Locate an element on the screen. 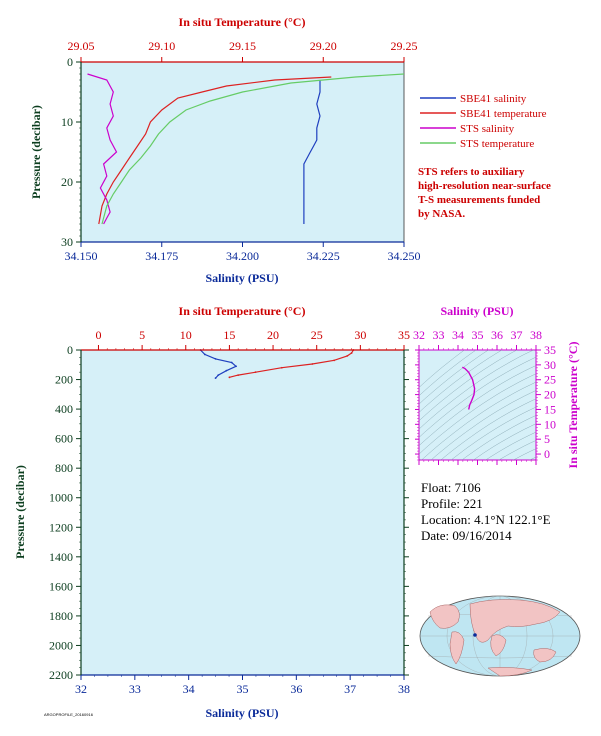 The height and width of the screenshot is (736, 601). profile-number: Profile: 221 is located at coordinates (452, 503).